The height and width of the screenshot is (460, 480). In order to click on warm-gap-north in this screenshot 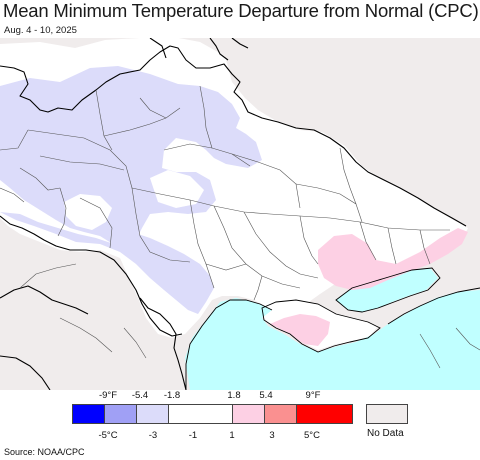, I will do `click(177, 189)`.